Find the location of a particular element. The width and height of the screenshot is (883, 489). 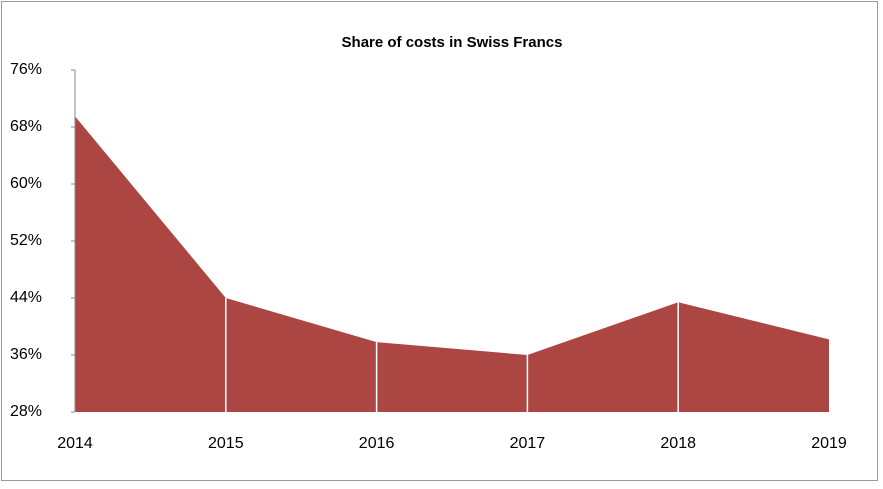

y-tick-label: 36% is located at coordinates (26, 354).